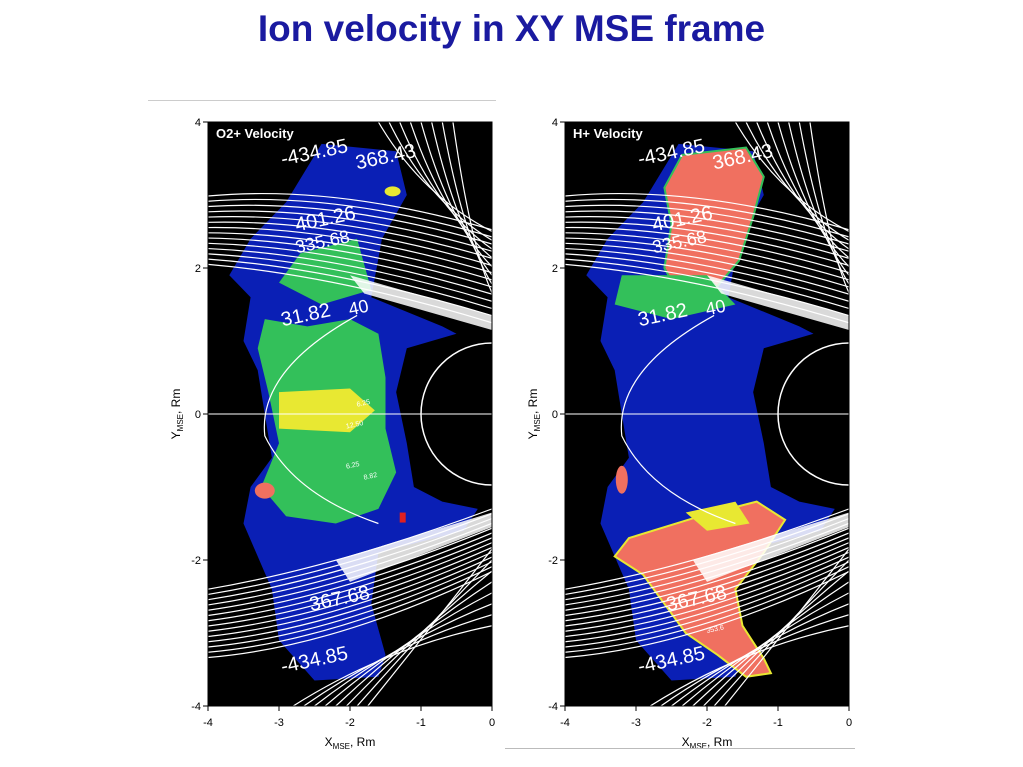 This screenshot has width=1023, height=767. Describe the element at coordinates (686, 742) in the screenshot. I see `x-axis-label-main: X` at that location.